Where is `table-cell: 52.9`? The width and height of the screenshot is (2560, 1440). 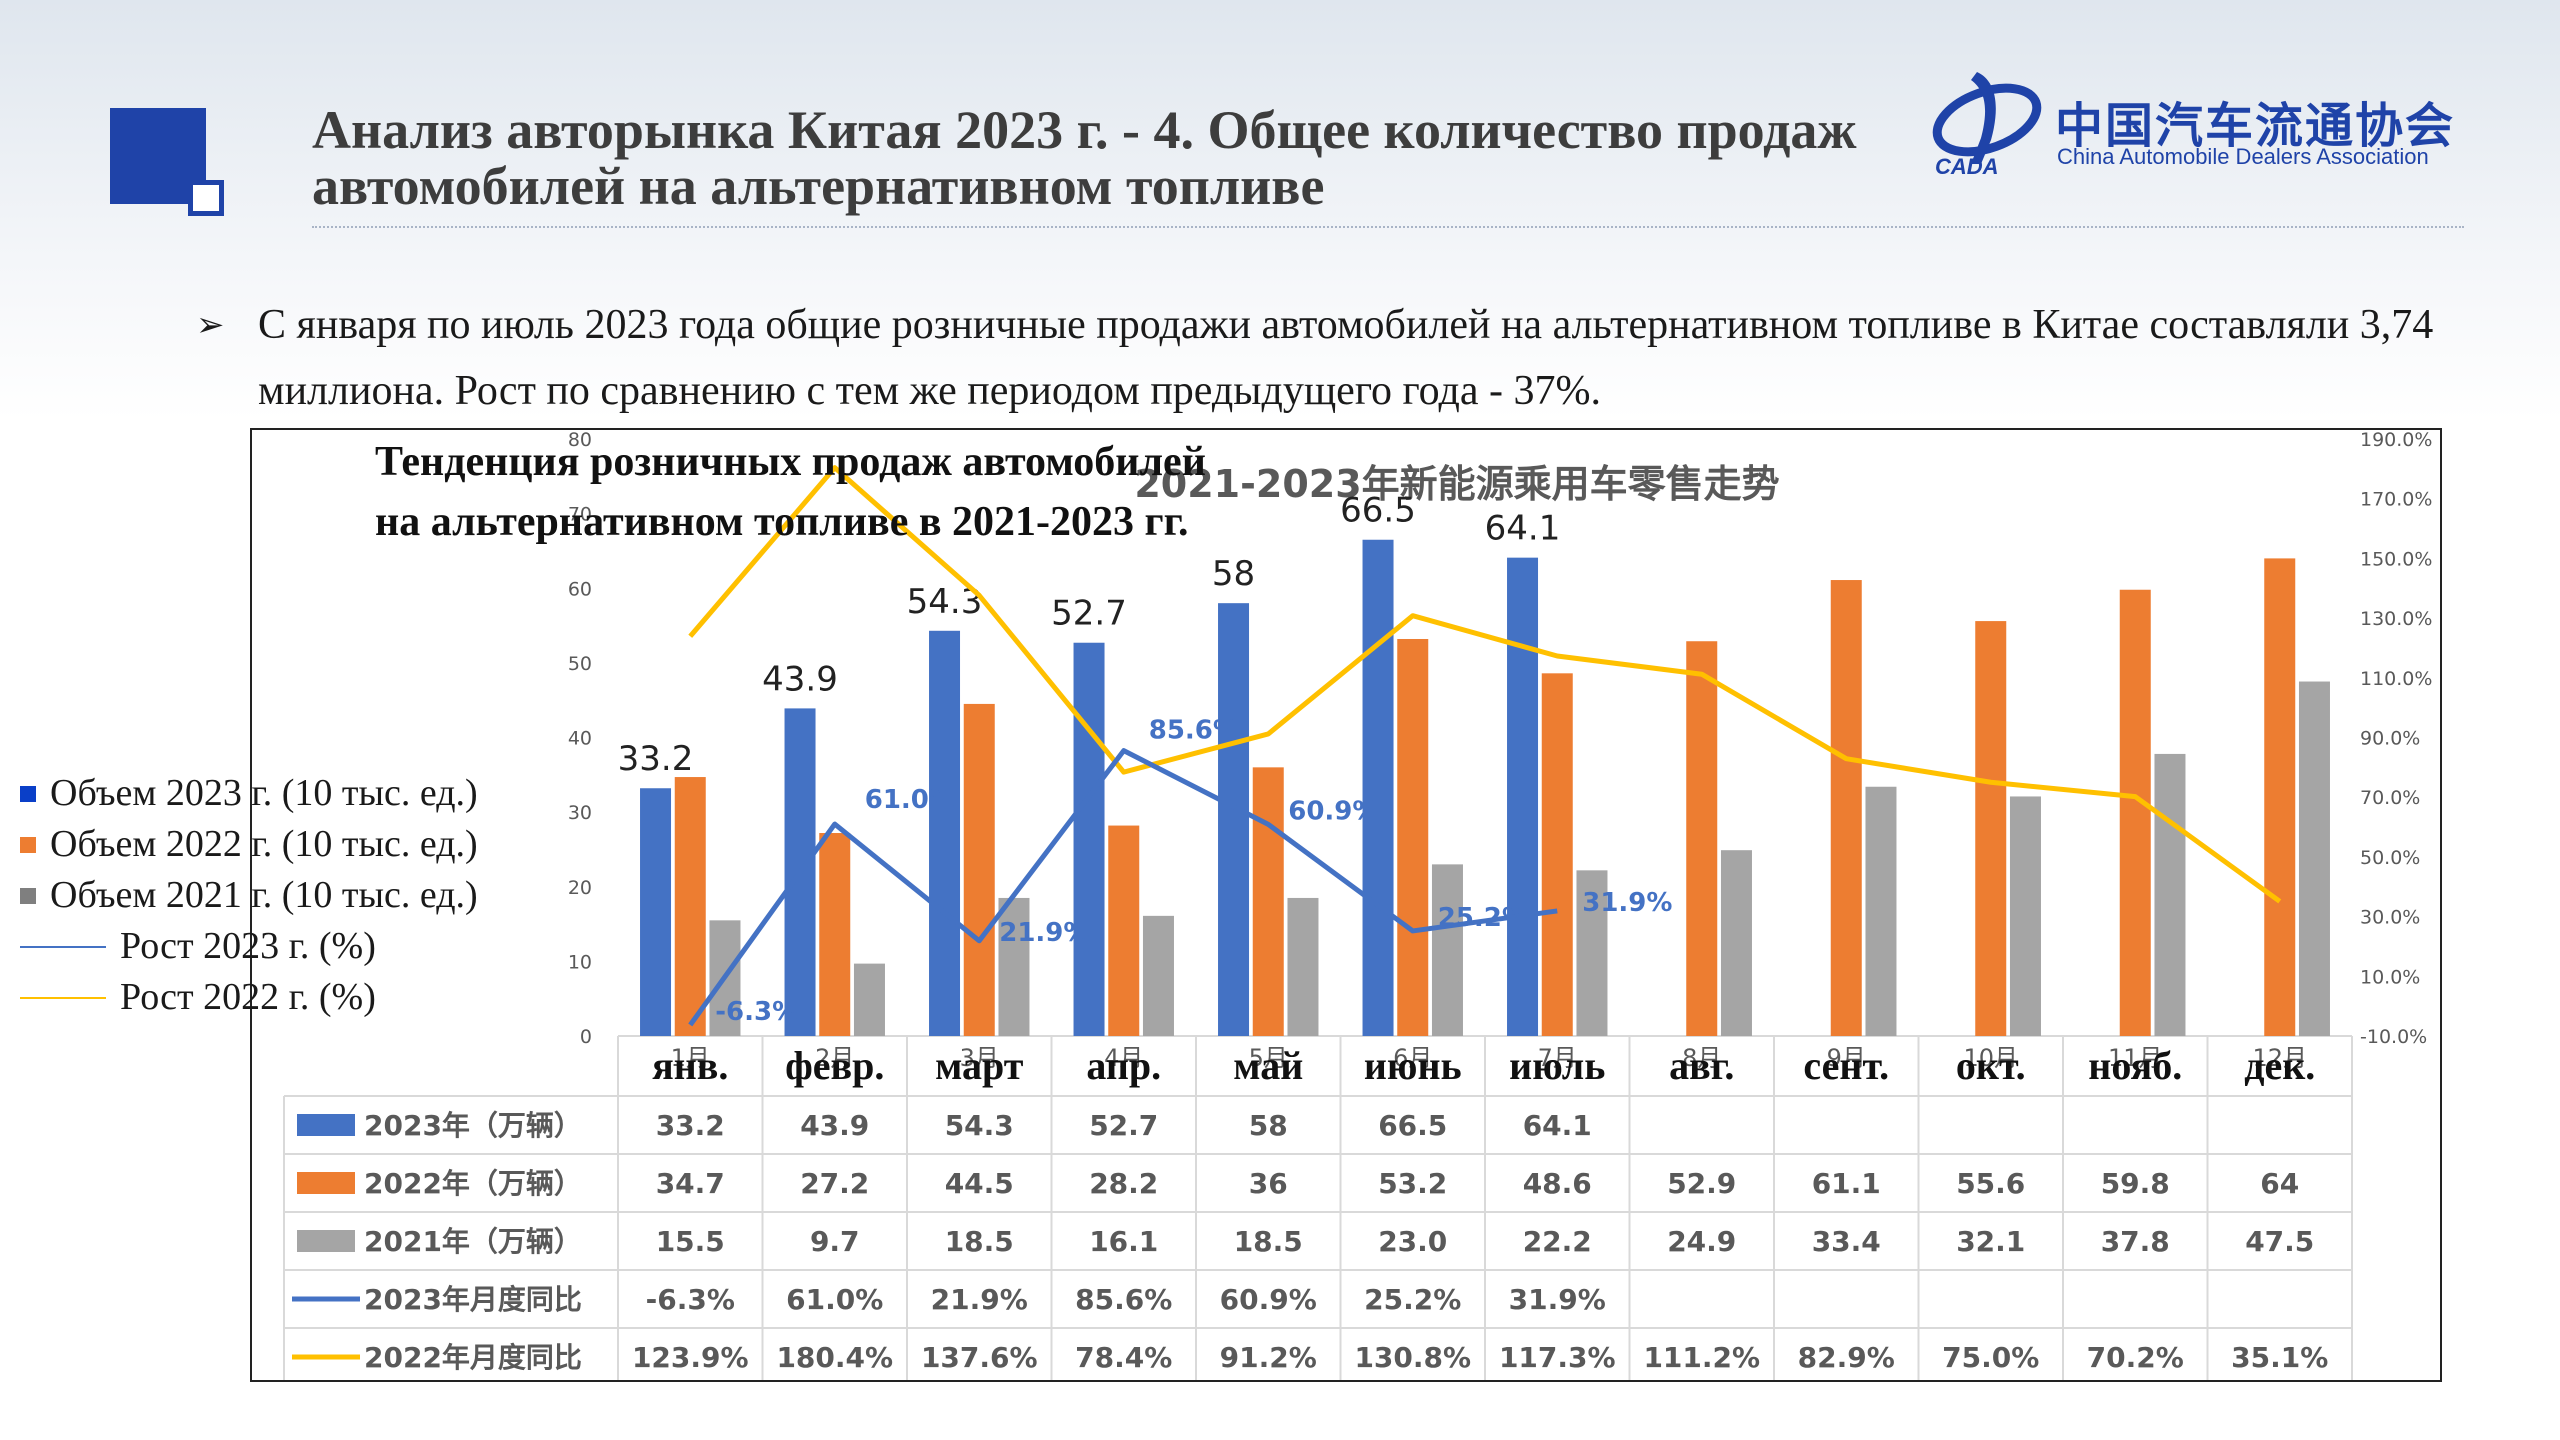
table-cell: 52.9 is located at coordinates (1701, 1183).